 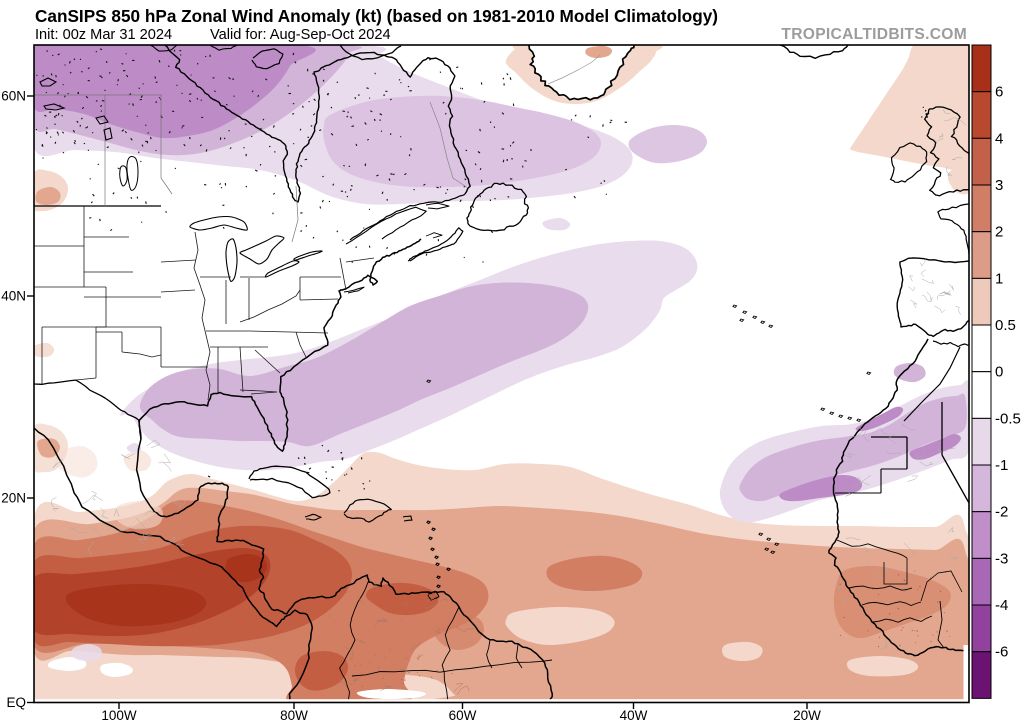 What do you see at coordinates (1008, 418) in the screenshot?
I see `svg-text: -0.5` at bounding box center [1008, 418].